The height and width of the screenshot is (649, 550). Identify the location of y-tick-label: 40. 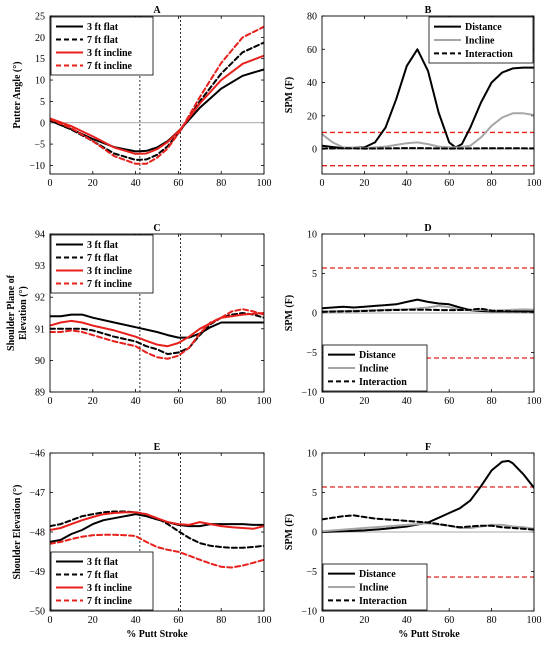
(312, 83).